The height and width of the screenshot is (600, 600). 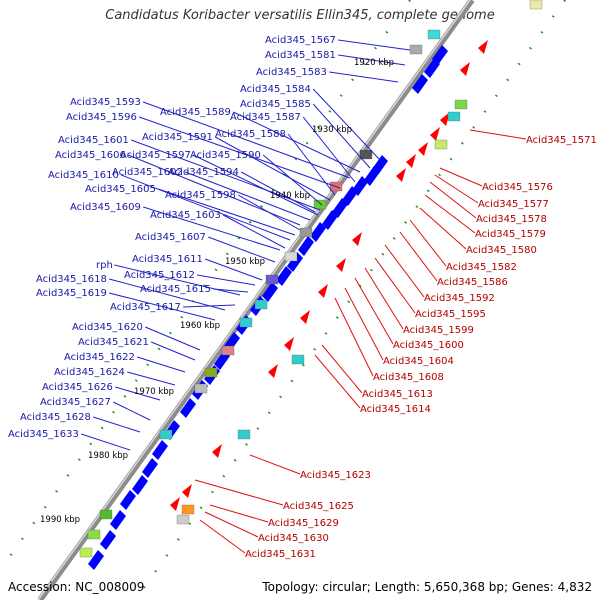 I want to click on gene-label-forward: Acid345_1594, so click(x=203, y=172).